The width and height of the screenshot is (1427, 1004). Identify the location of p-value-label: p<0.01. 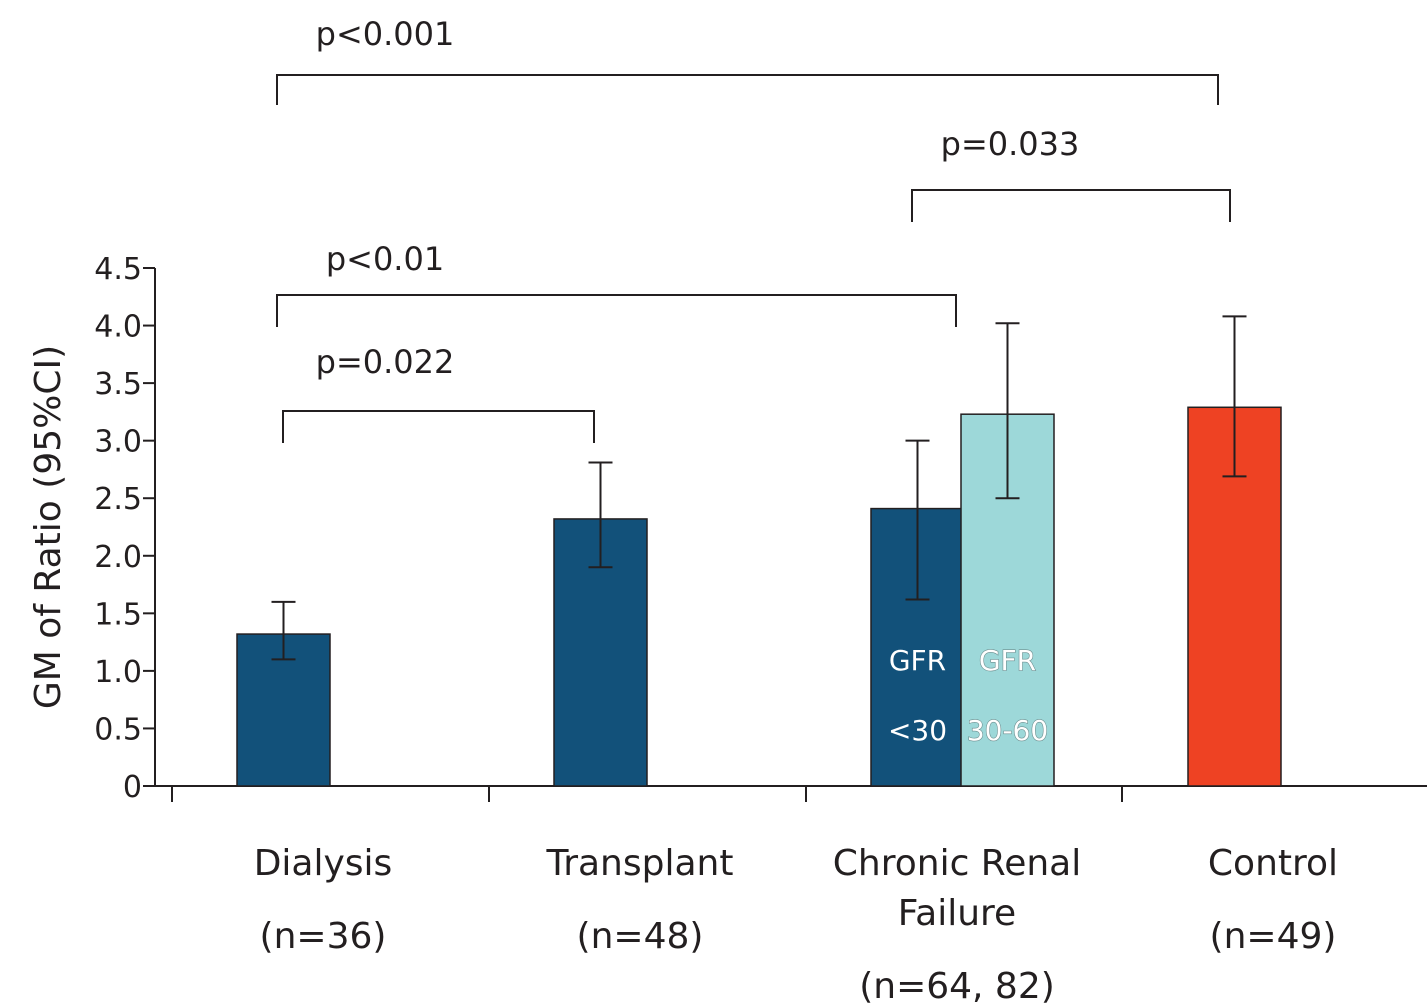
(385, 259).